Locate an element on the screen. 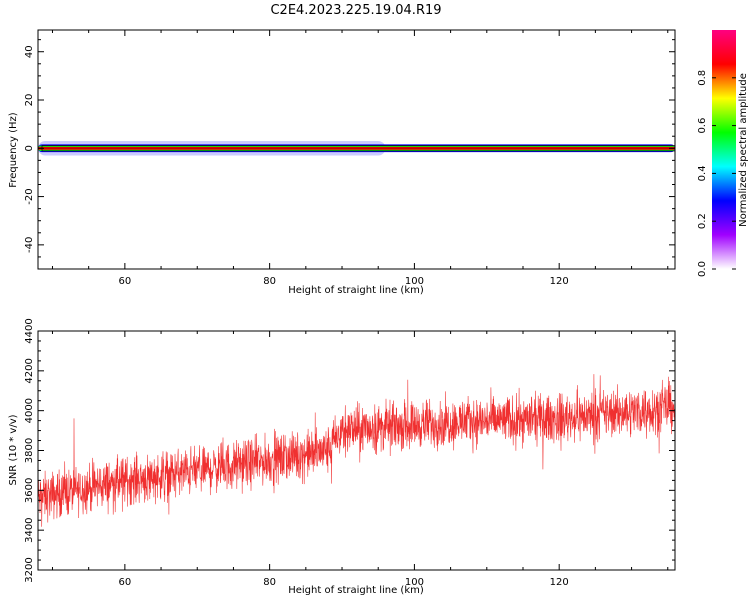  y-tick-label: 3200 is located at coordinates (29, 569).